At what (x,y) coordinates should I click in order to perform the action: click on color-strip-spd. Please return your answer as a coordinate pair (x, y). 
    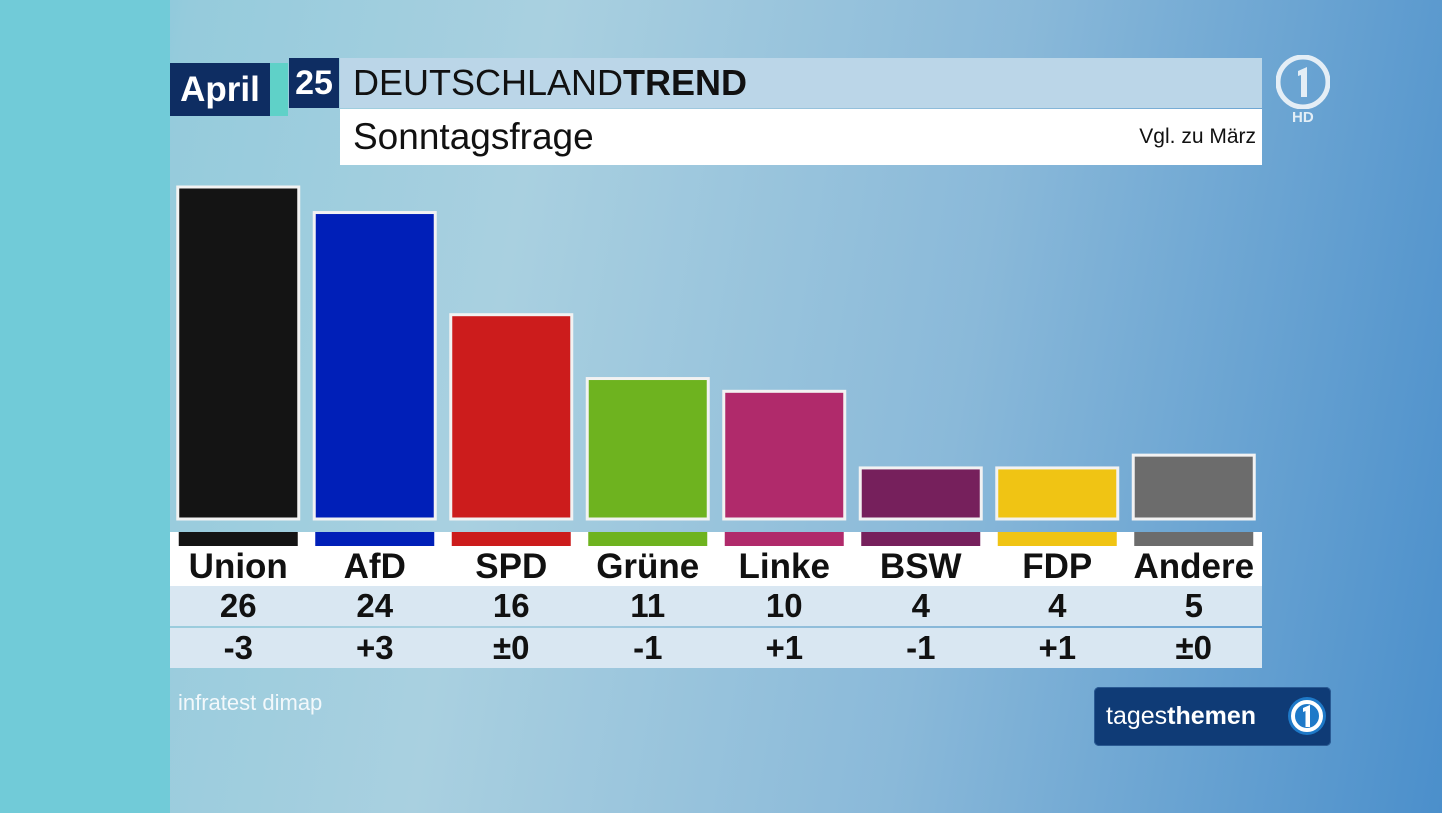
    Looking at the image, I should click on (511, 539).